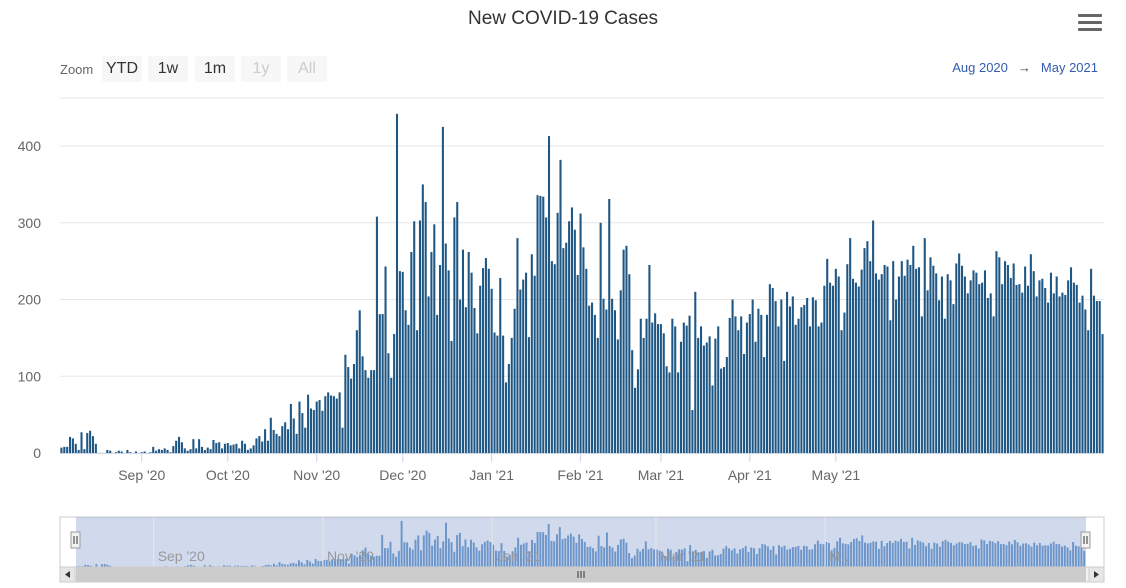 The width and height of the screenshot is (1126, 588). What do you see at coordinates (1090, 23) in the screenshot?
I see `hamburger-menu-icon` at bounding box center [1090, 23].